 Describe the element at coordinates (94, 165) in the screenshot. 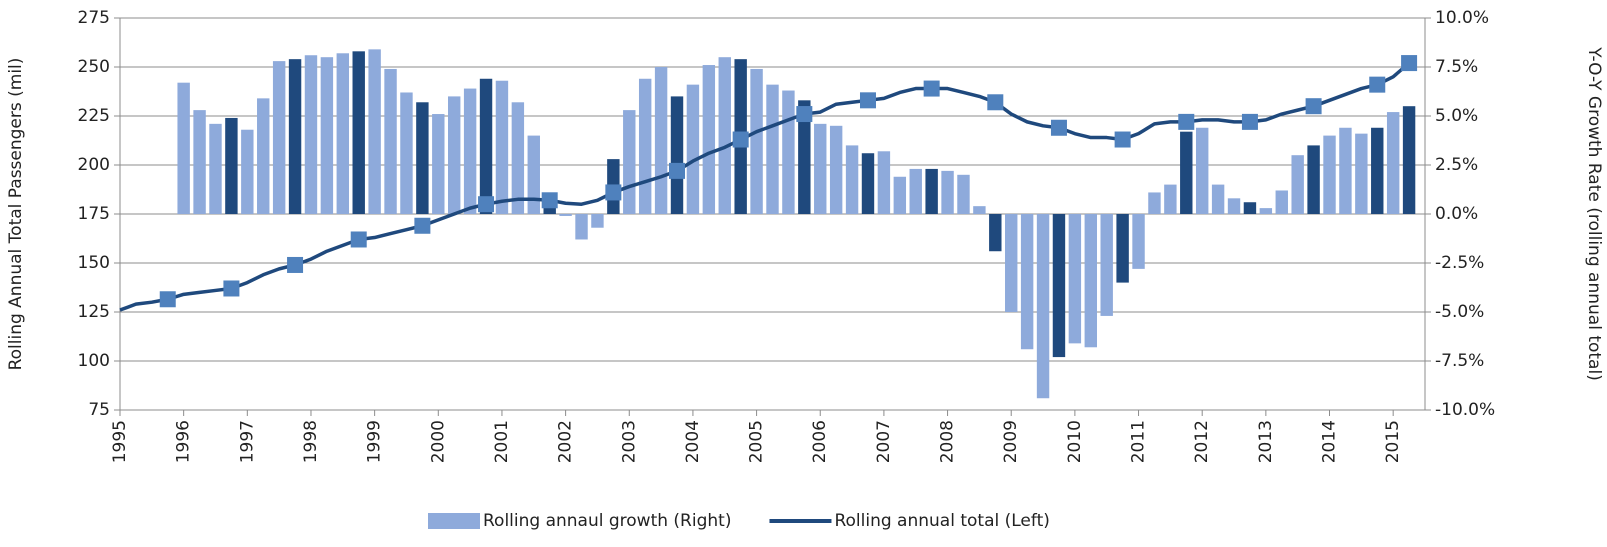

I see `y-tick-label: 200` at that location.